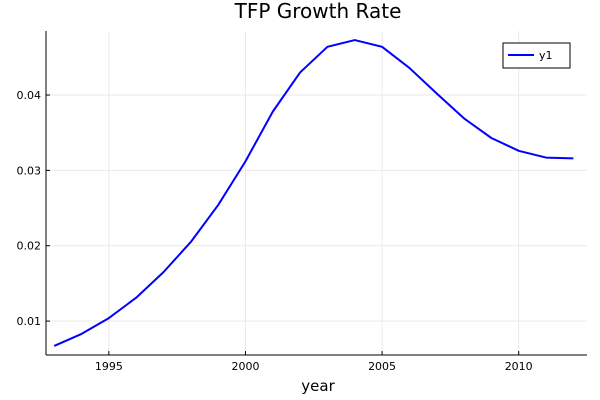 This screenshot has height=400, width=600. Describe the element at coordinates (382, 366) in the screenshot. I see `x-tick-label: 2005` at that location.